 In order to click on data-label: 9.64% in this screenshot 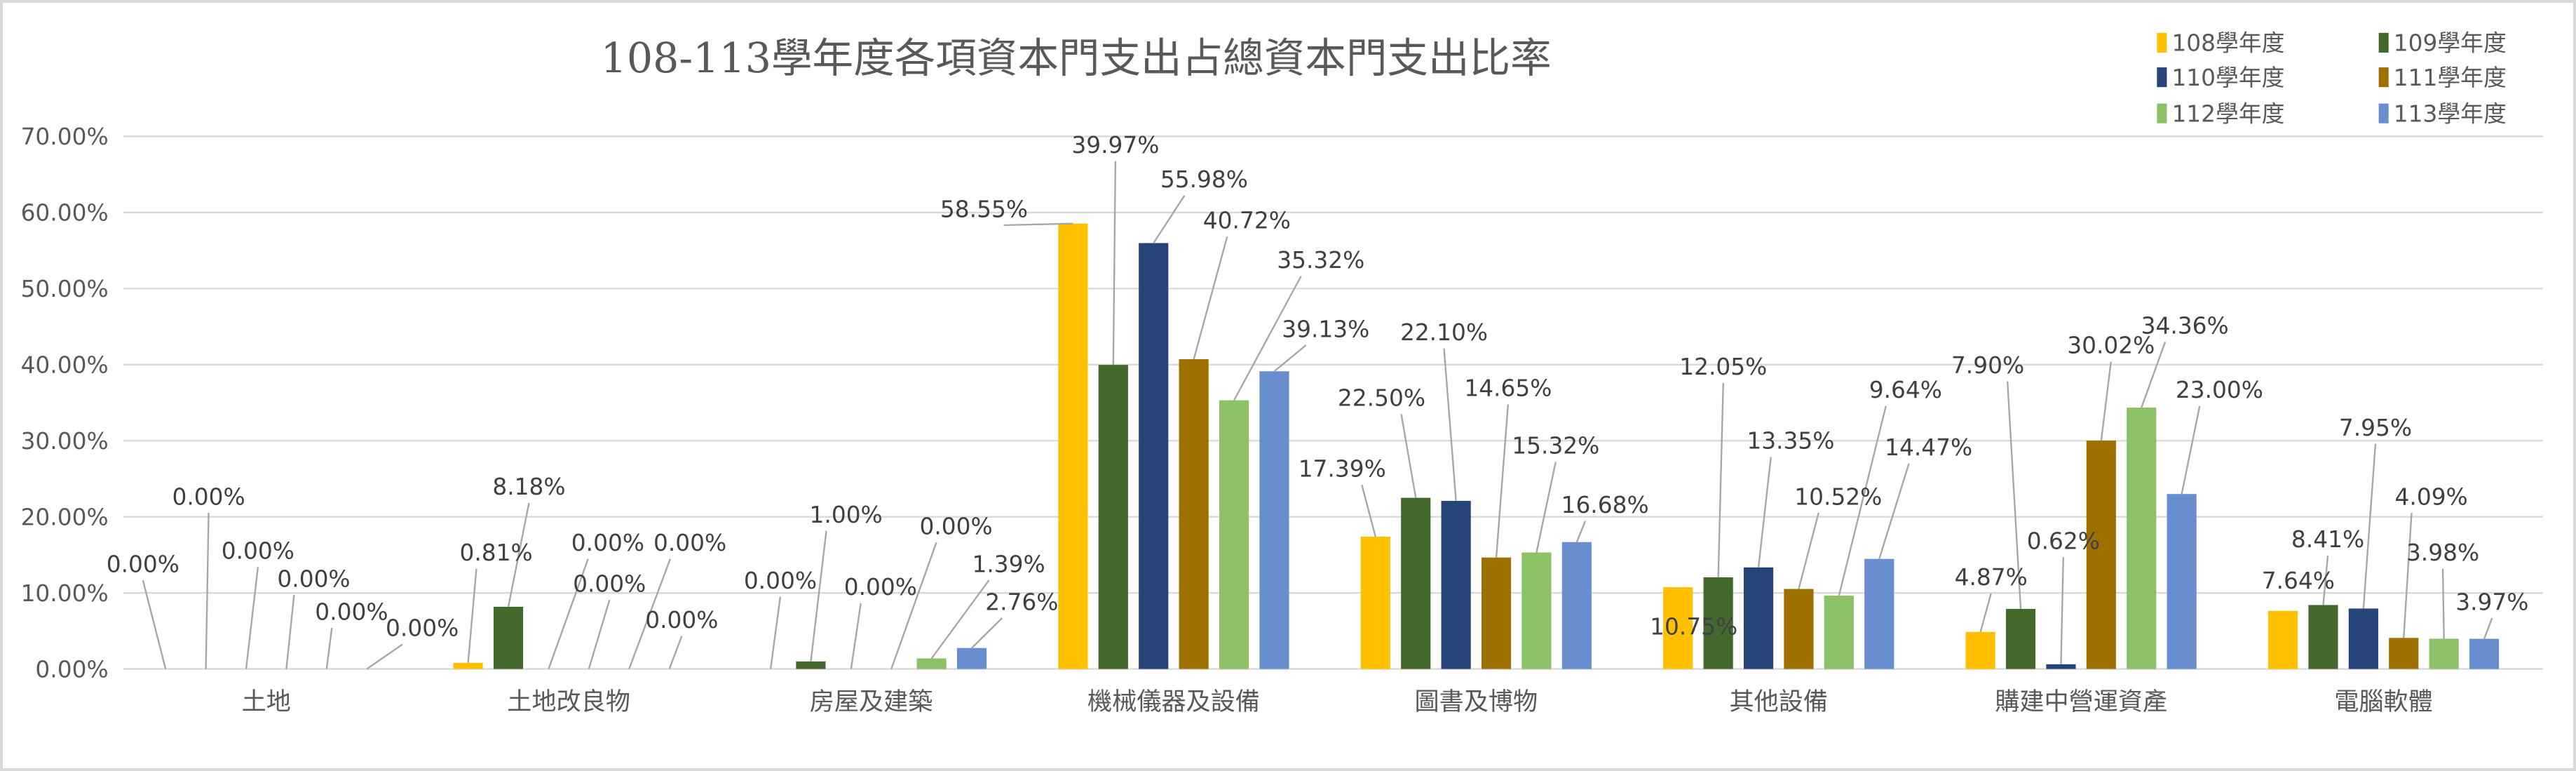, I will do `click(1905, 390)`.